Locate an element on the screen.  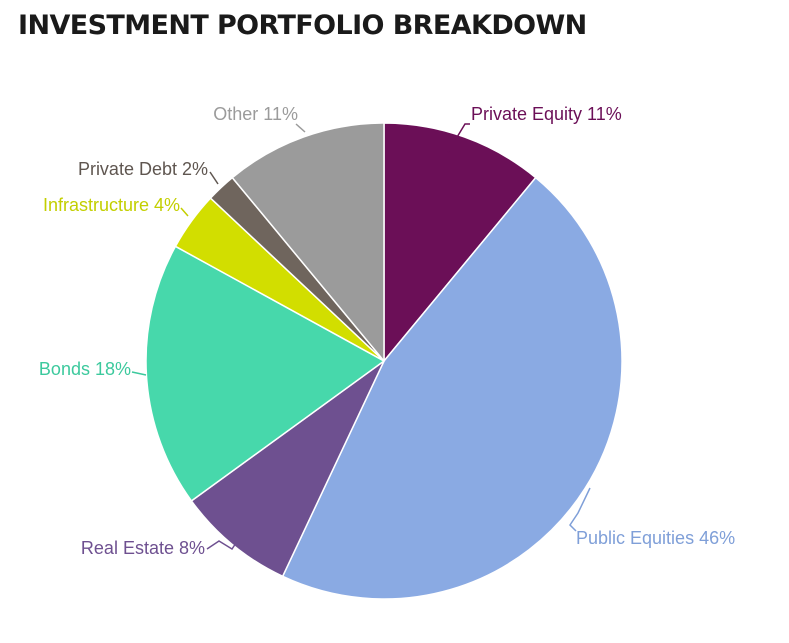
chart-title: INVESTMENT PORTFOLIO BREAKDOWN is located at coordinates (302, 25).